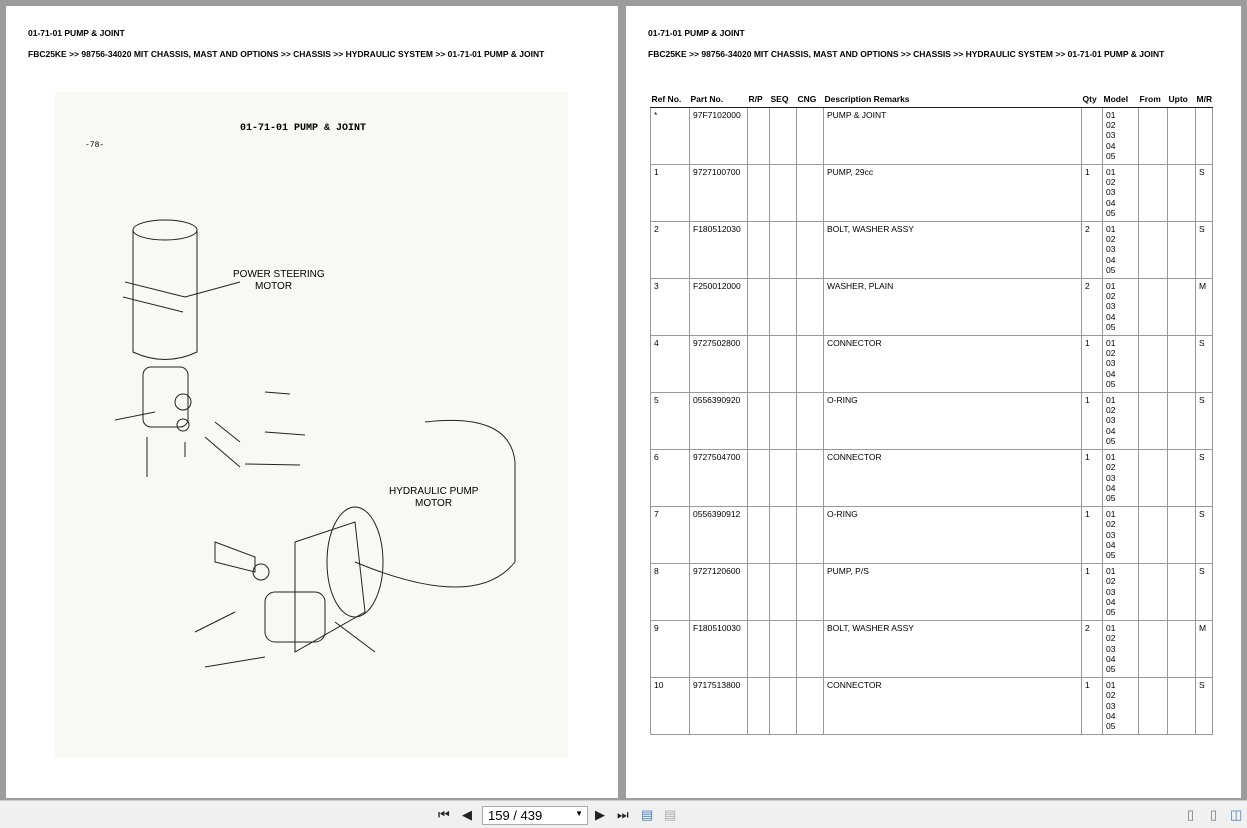 This screenshot has height=828, width=1247. Describe the element at coordinates (718, 135) in the screenshot. I see `part-no-cell: 97F7102000` at that location.